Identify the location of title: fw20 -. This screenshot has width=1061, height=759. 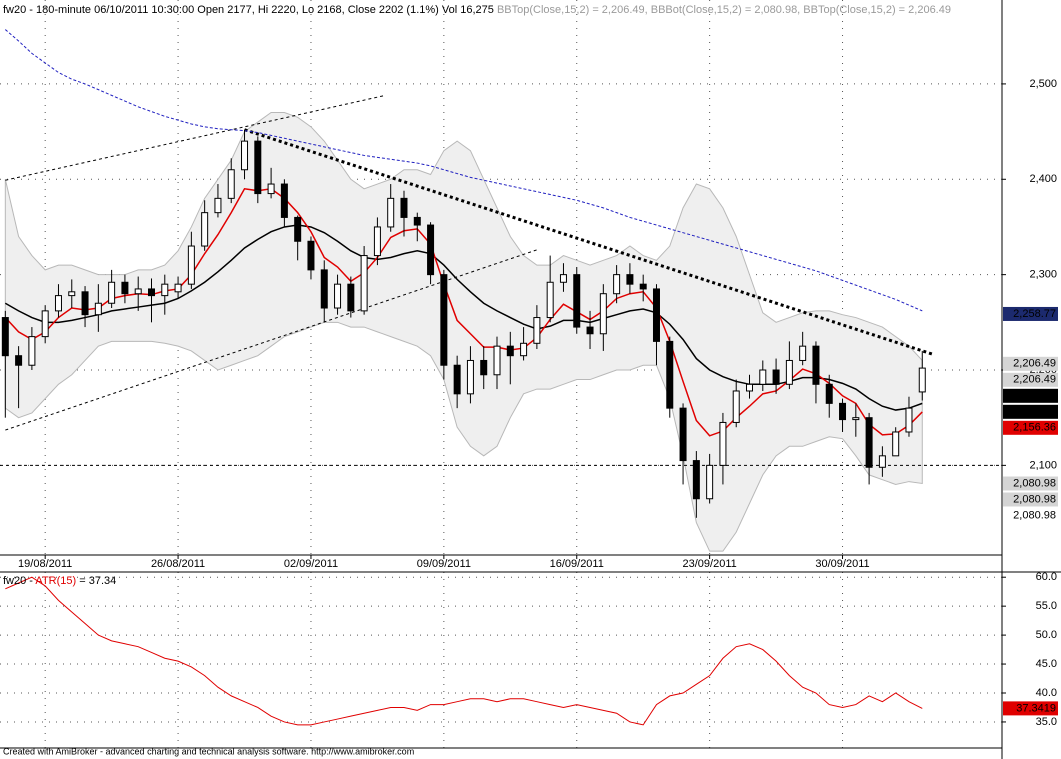
(18, 581).